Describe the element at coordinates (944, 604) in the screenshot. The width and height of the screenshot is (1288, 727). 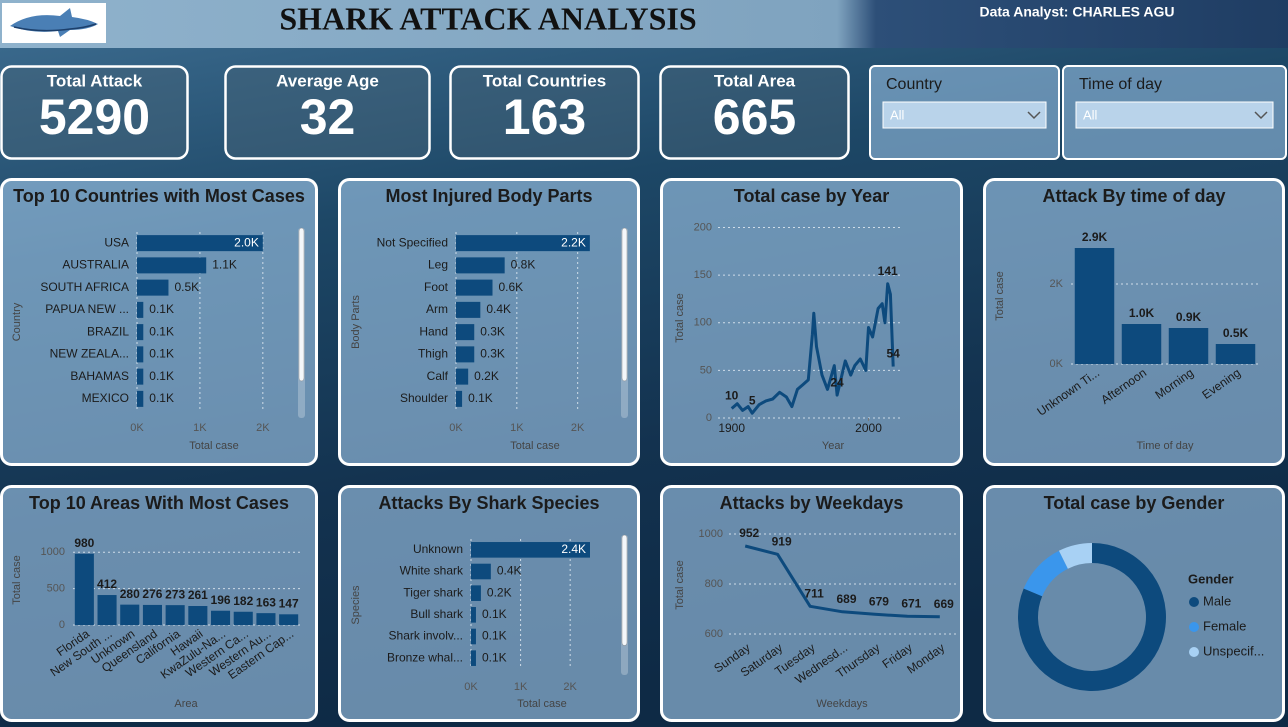
I see `data-label: 669` at that location.